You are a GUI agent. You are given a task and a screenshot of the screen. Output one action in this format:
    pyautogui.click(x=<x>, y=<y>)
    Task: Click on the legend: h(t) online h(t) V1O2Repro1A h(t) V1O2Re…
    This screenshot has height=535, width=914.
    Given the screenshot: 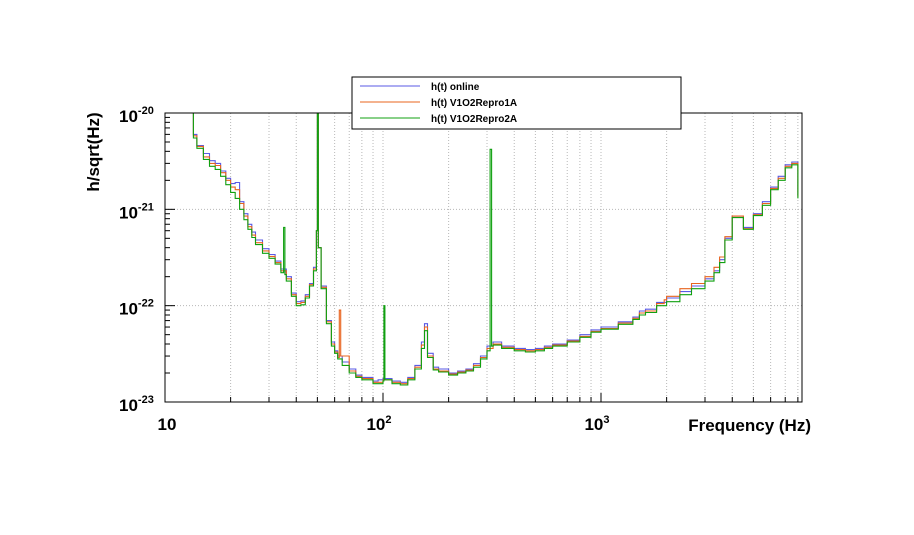 What is the action you would take?
    pyautogui.click(x=516, y=103)
    